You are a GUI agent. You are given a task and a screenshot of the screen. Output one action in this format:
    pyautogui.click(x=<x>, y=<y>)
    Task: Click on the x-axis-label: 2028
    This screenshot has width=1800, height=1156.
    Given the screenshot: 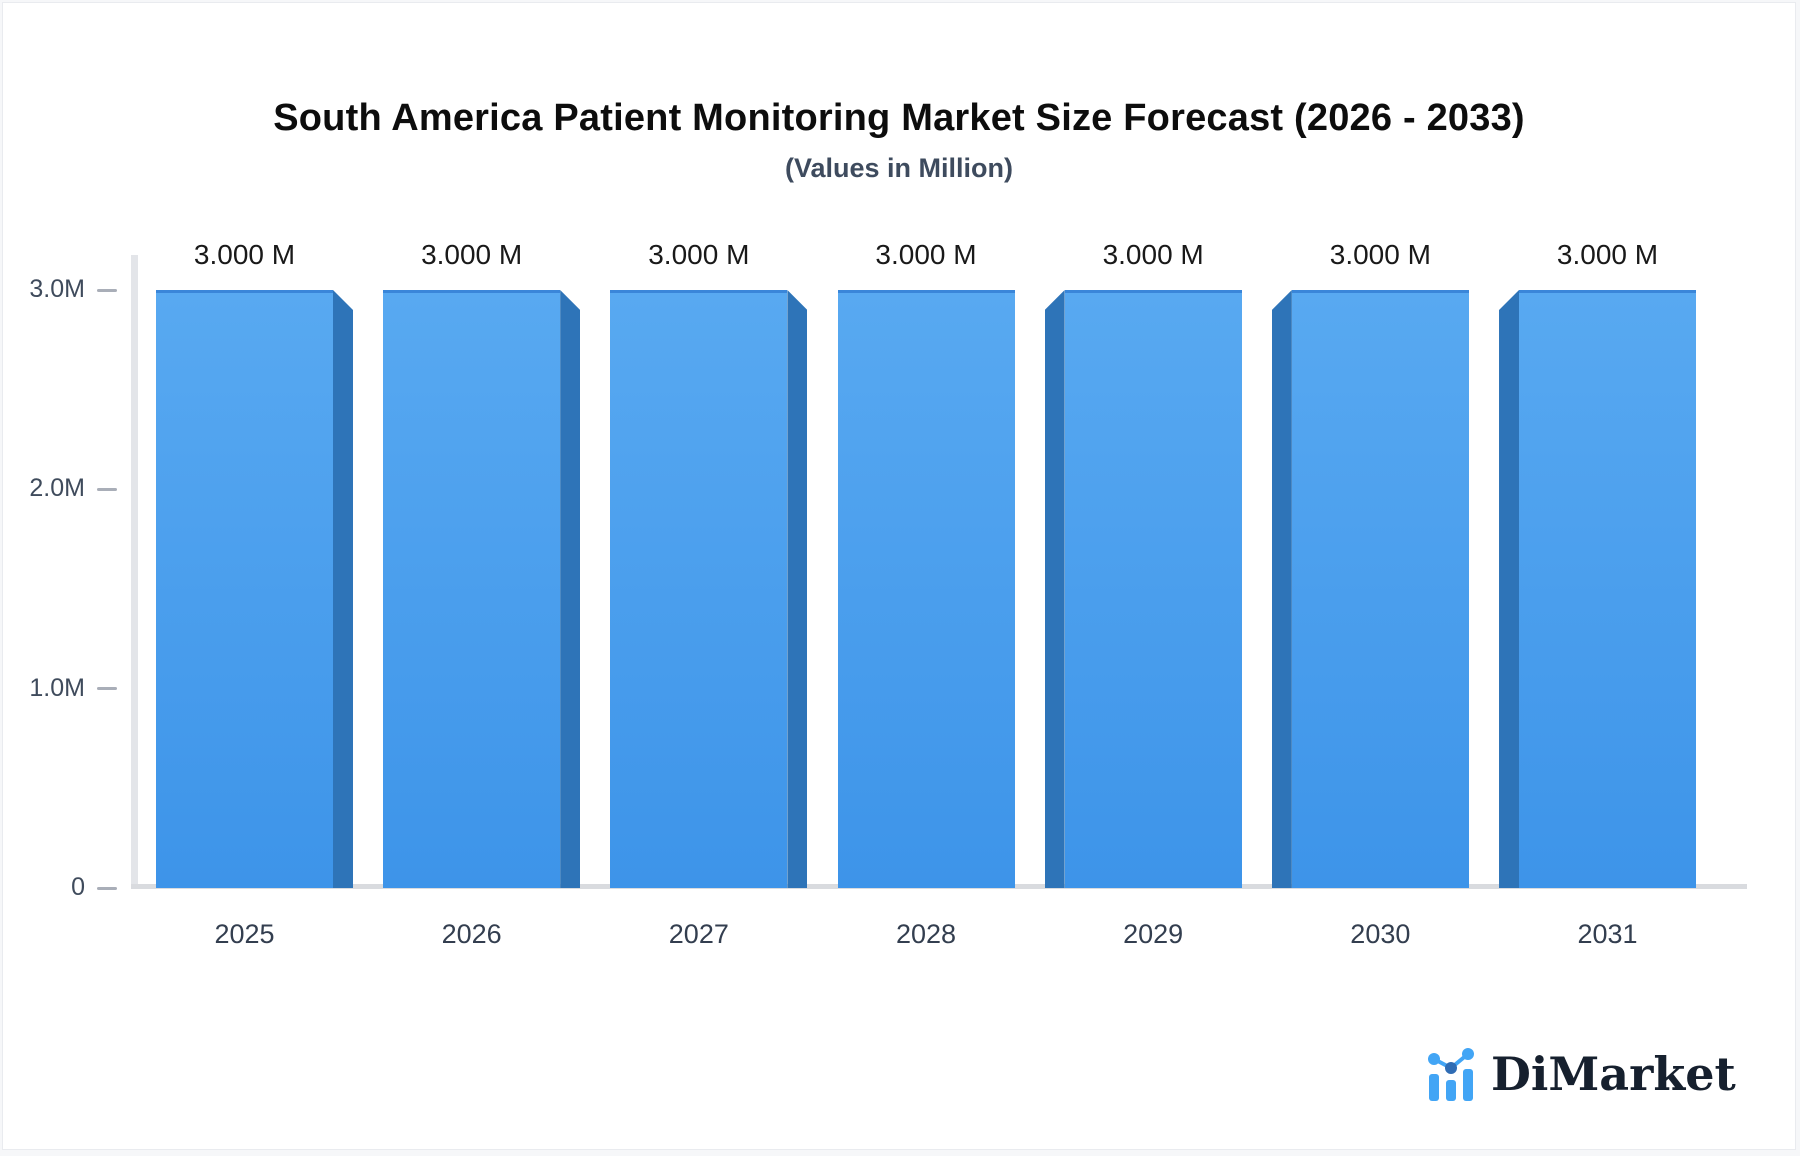 What is the action you would take?
    pyautogui.click(x=926, y=934)
    